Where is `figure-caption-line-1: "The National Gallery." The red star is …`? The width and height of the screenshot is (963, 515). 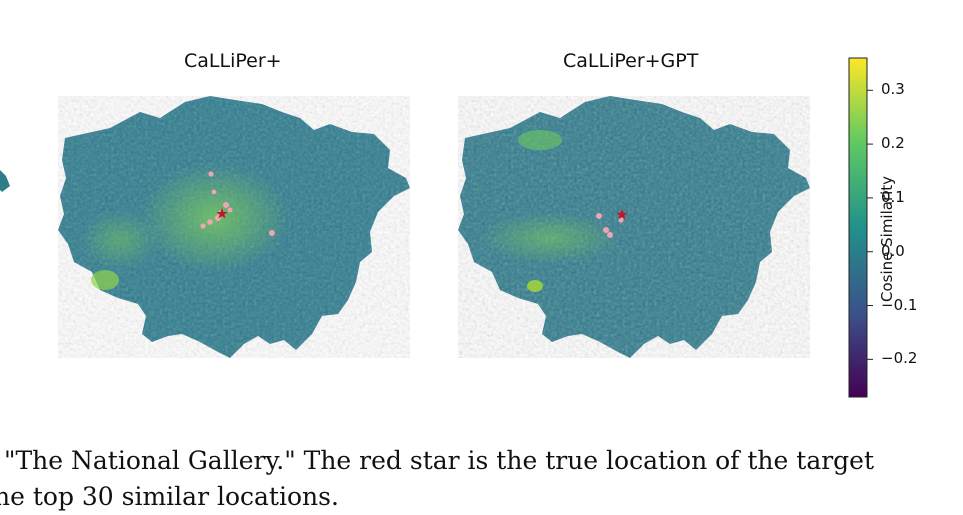 figure-caption-line-1: "The National Gallery." The red star is … is located at coordinates (439, 460).